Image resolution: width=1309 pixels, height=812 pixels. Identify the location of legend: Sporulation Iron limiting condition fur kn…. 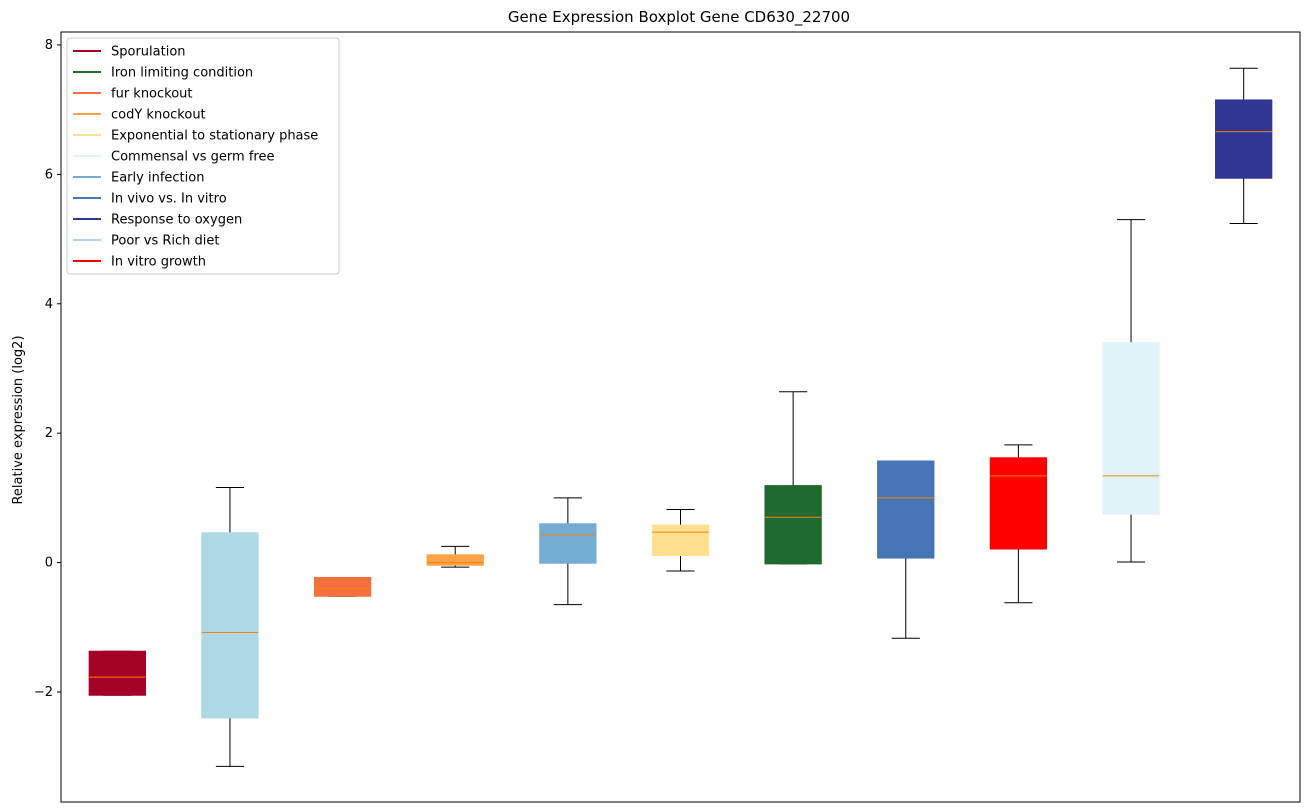
(203, 156).